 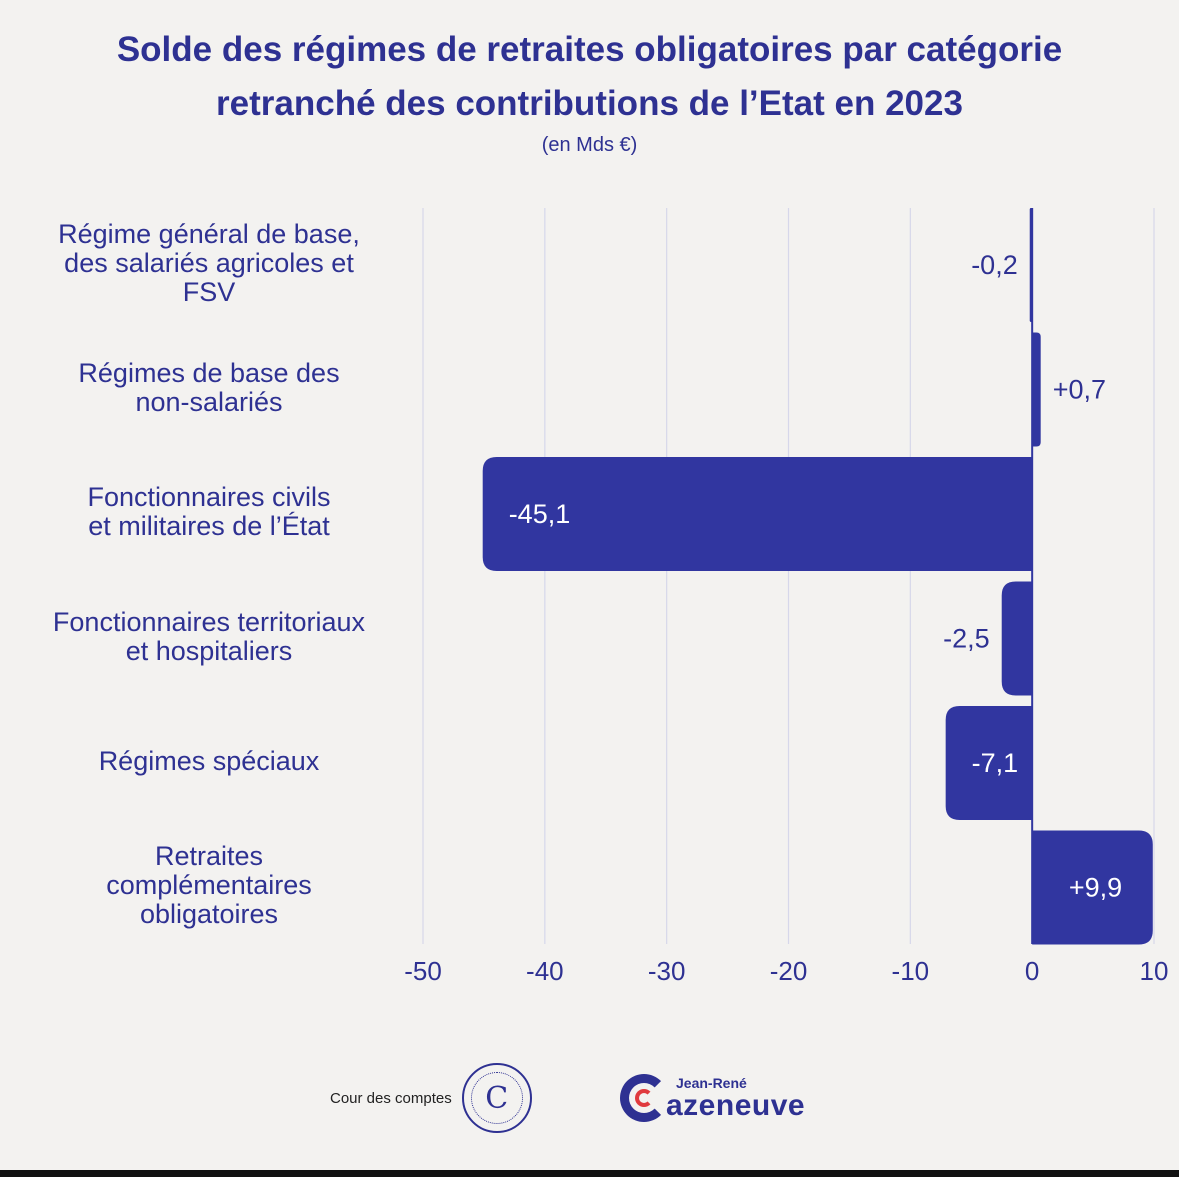 I want to click on bar-value-label: -2,5, so click(x=966, y=639).